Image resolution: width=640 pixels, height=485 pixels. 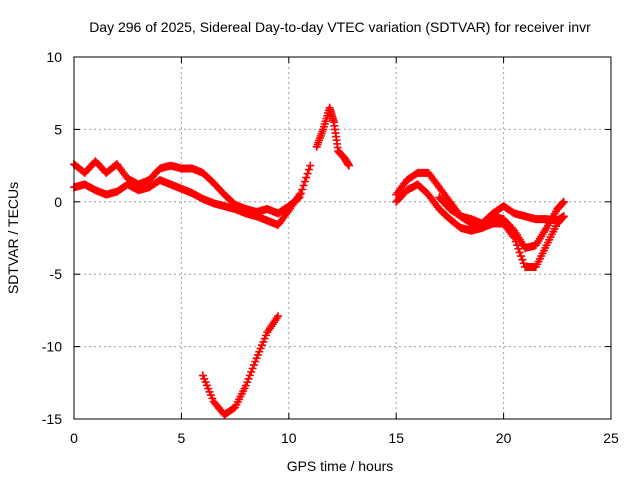 I want to click on y-axis-label: SDTVAR / TECUs, so click(x=13, y=238).